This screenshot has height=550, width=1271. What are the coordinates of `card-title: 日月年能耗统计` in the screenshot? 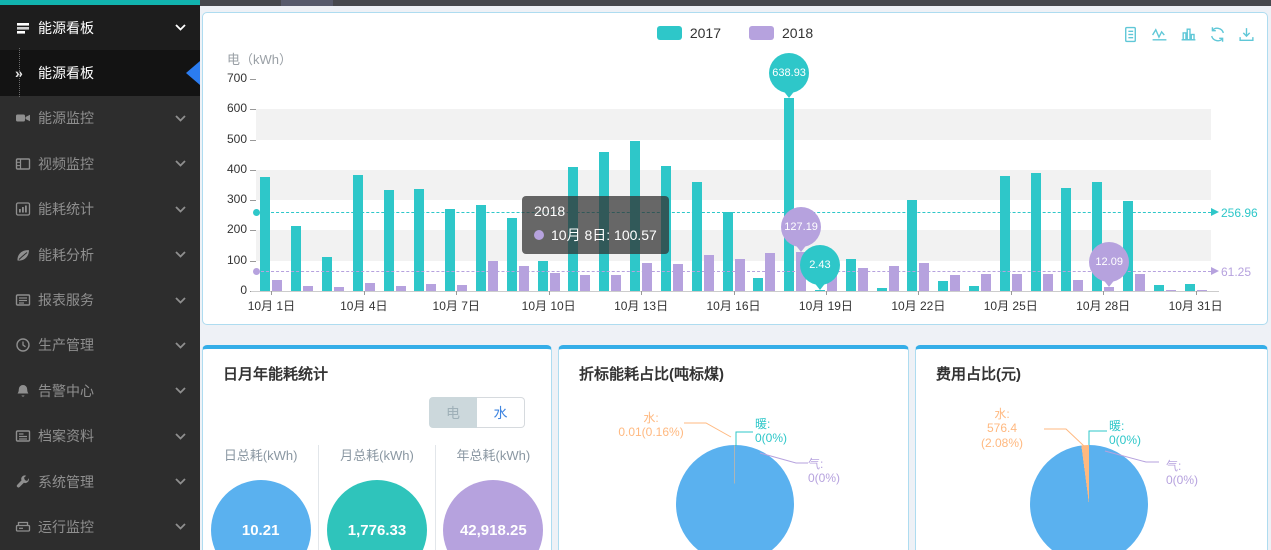 It's located at (276, 374).